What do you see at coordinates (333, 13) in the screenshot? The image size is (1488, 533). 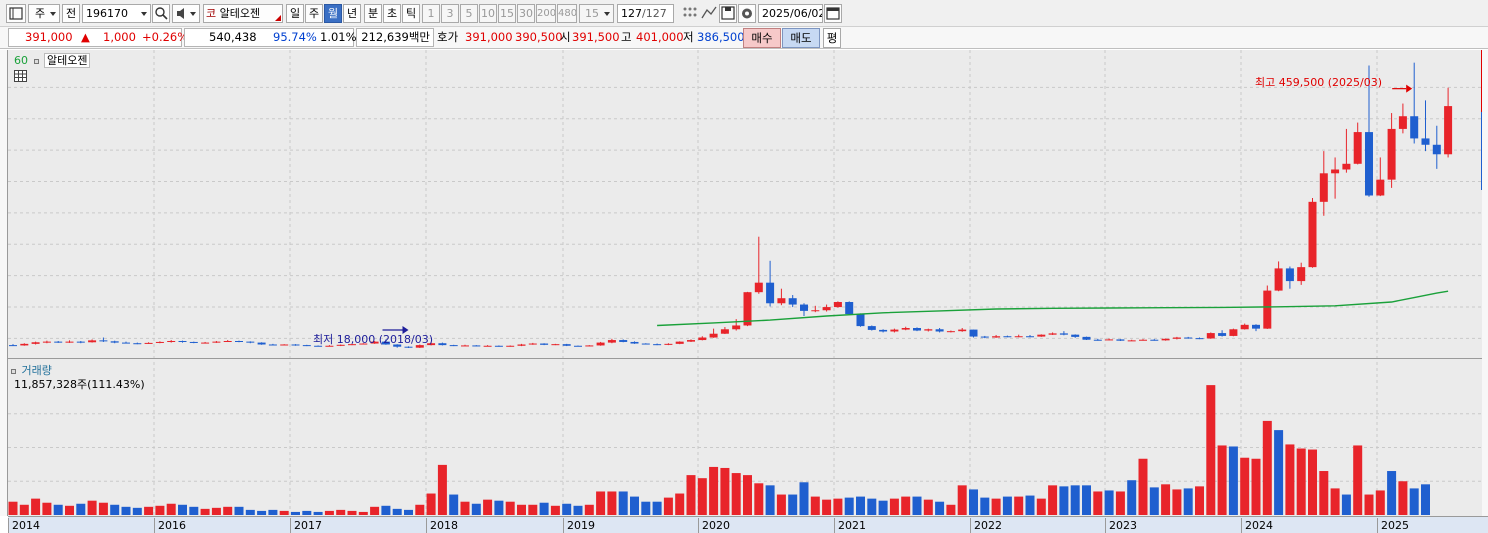 I see `interval-month: 월` at bounding box center [333, 13].